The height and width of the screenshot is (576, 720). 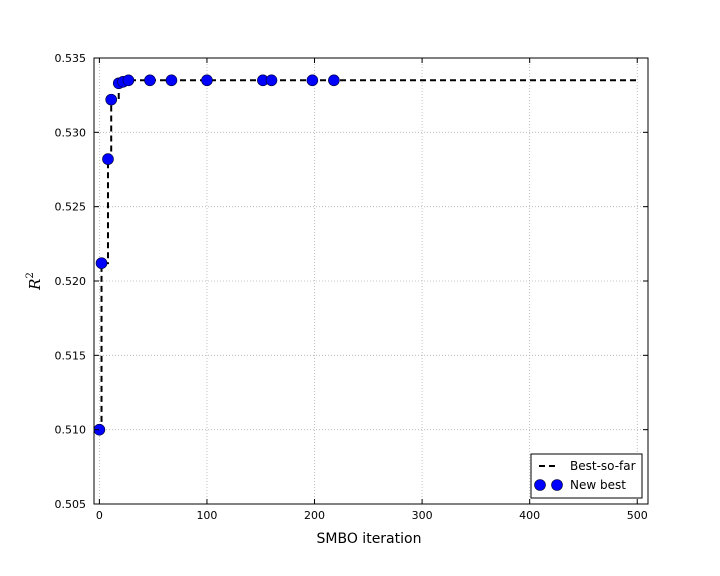 What do you see at coordinates (603, 466) in the screenshot?
I see `legend-best-so-far-label: Best-so-far` at bounding box center [603, 466].